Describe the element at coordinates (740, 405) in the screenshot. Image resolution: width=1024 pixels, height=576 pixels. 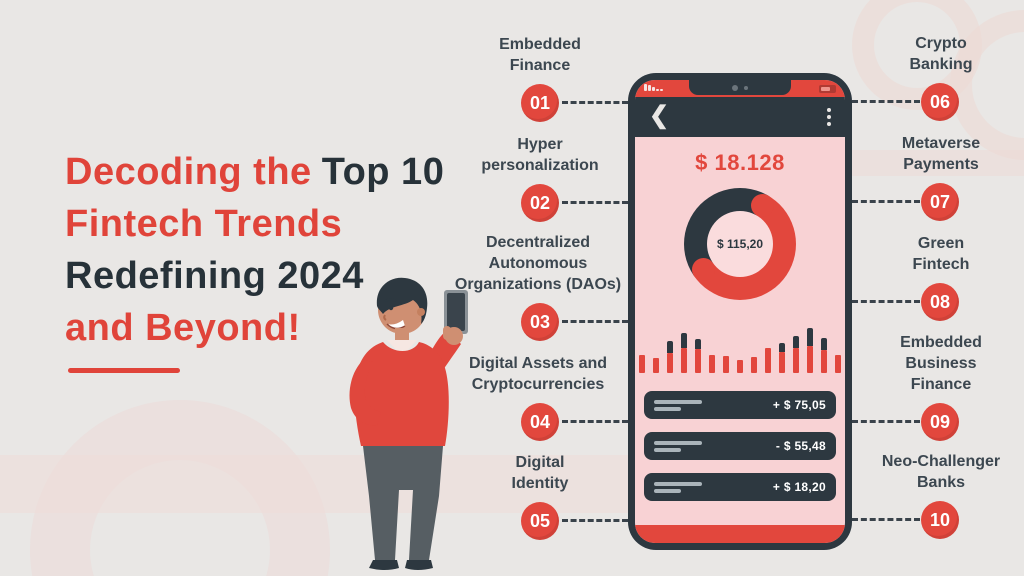
I see `transaction-row: + $ 75,05` at that location.